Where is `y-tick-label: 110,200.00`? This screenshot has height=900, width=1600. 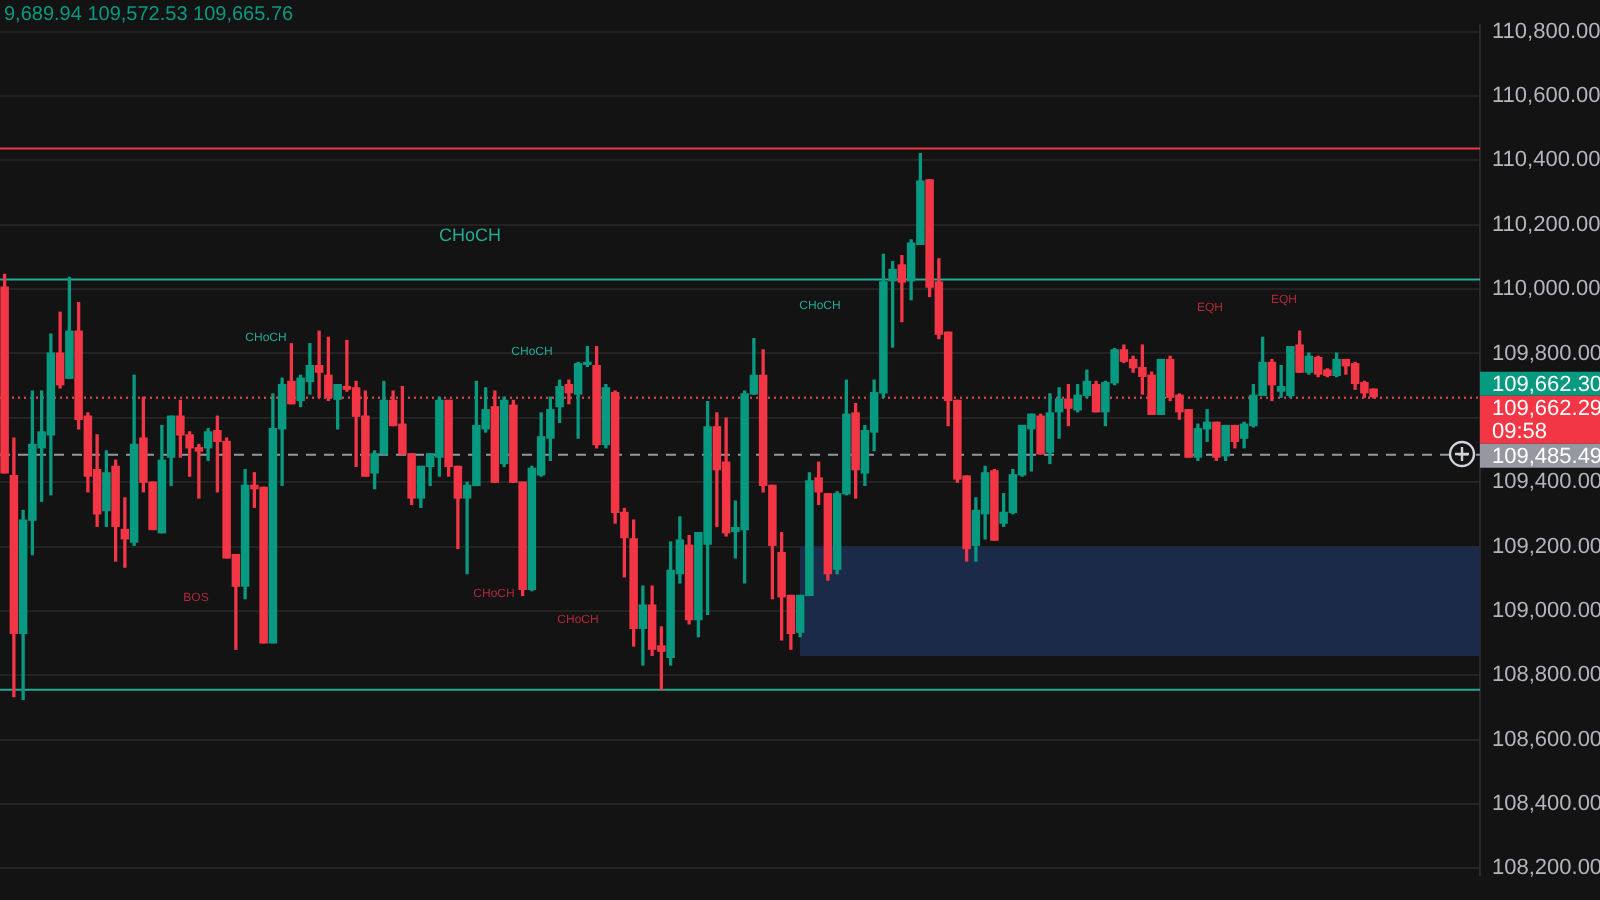
y-tick-label: 110,200.00 is located at coordinates (1546, 224).